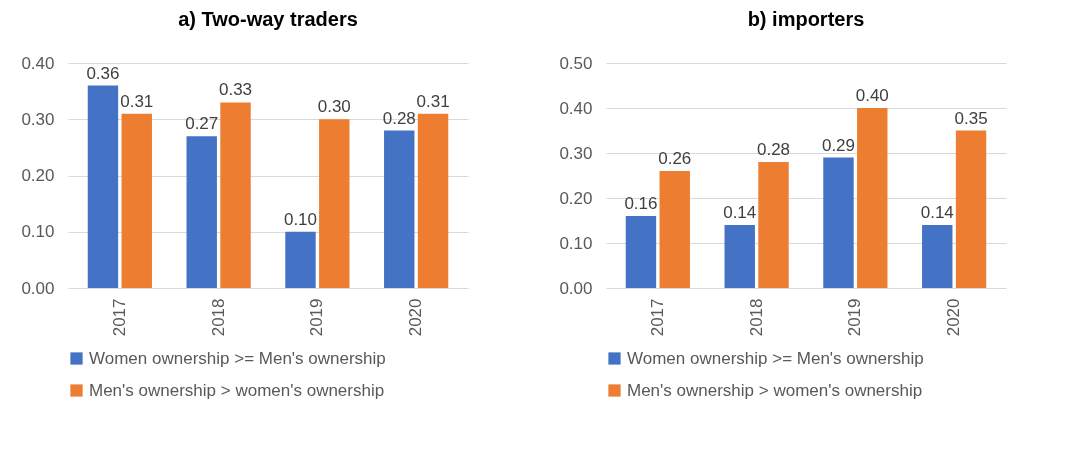 The image size is (1081, 476). What do you see at coordinates (872, 95) in the screenshot?
I see `data-label: 0.40` at bounding box center [872, 95].